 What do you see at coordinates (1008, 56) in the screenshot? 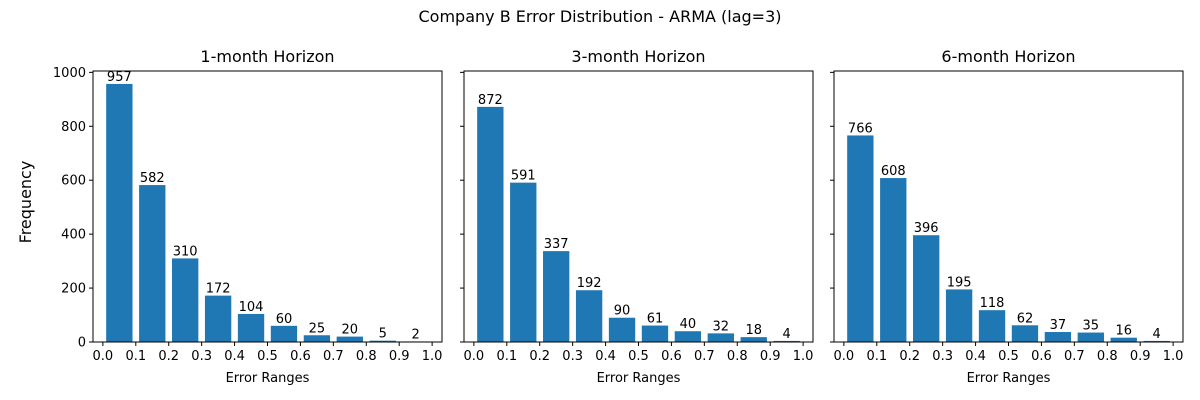
I see `subplot-title: 6-month Horizon` at bounding box center [1008, 56].